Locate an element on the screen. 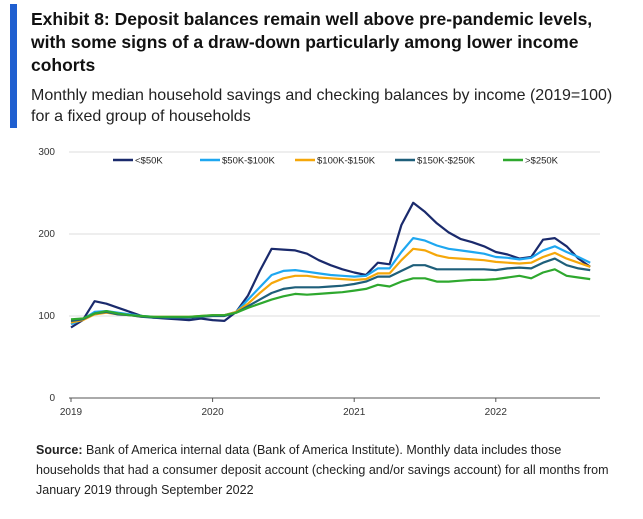  x-tick-label: 2021 is located at coordinates (354, 412).